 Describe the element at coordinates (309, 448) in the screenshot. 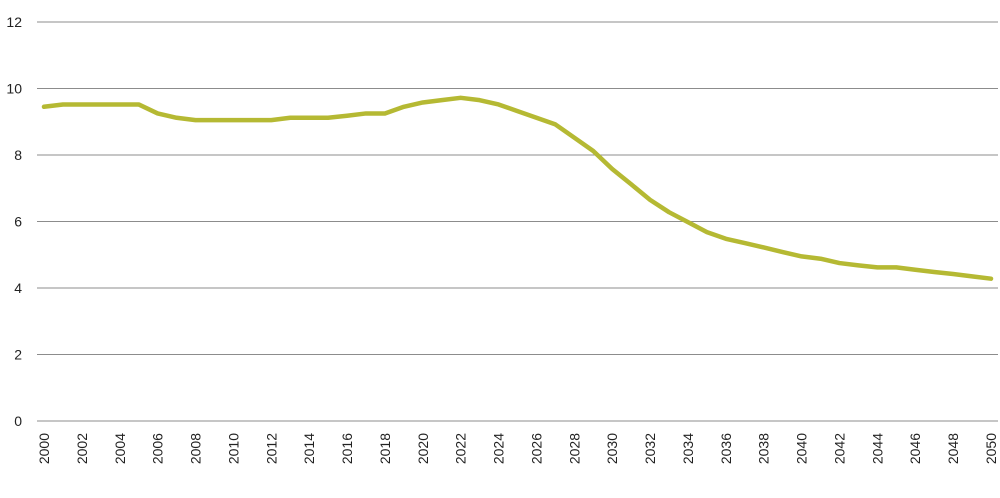

I see `x-tick-label: 2014` at that location.